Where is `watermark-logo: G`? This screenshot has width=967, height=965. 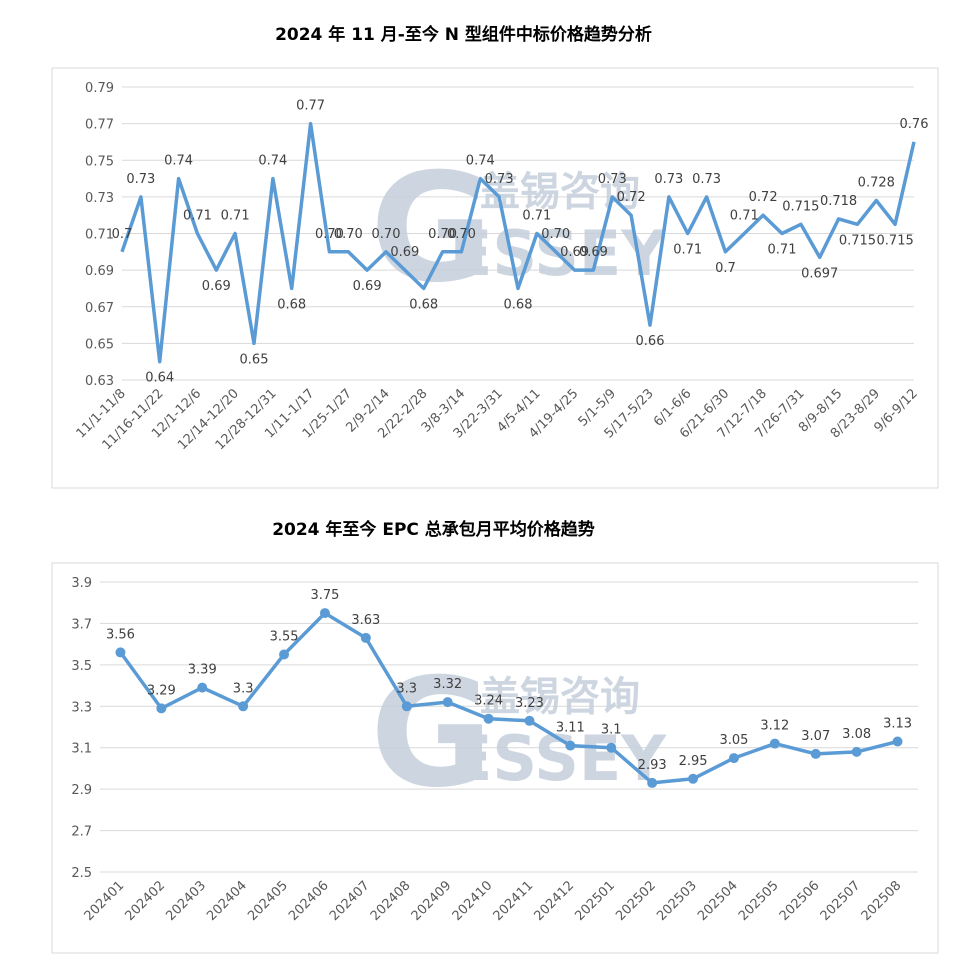
watermark-logo: G is located at coordinates (431, 229).